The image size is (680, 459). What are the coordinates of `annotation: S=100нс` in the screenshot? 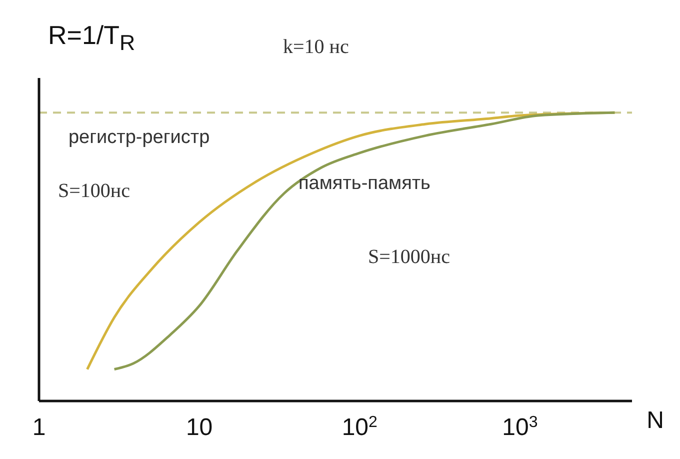 It's located at (94, 191).